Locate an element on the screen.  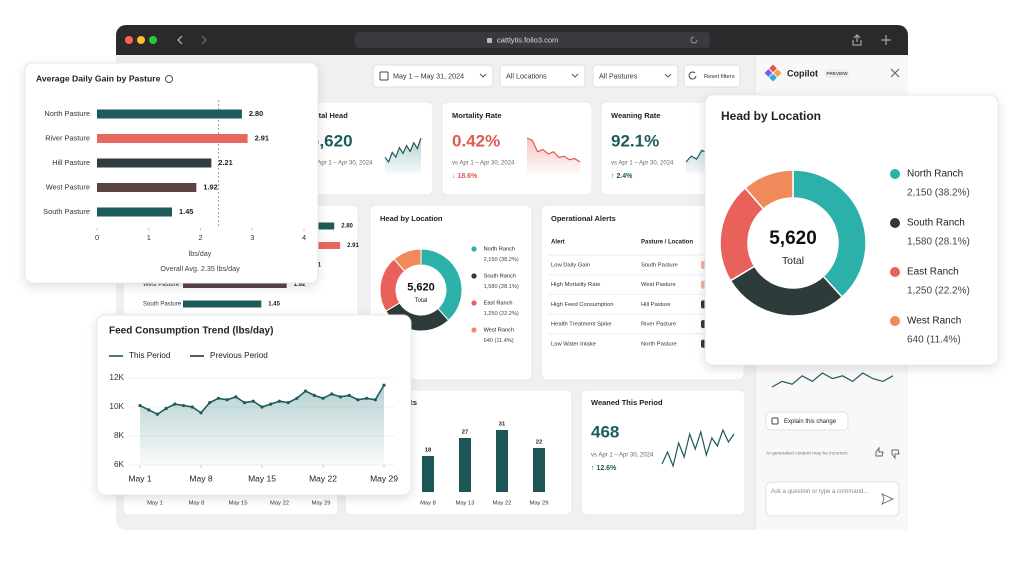
value-label: 2.21 is located at coordinates (225, 162).